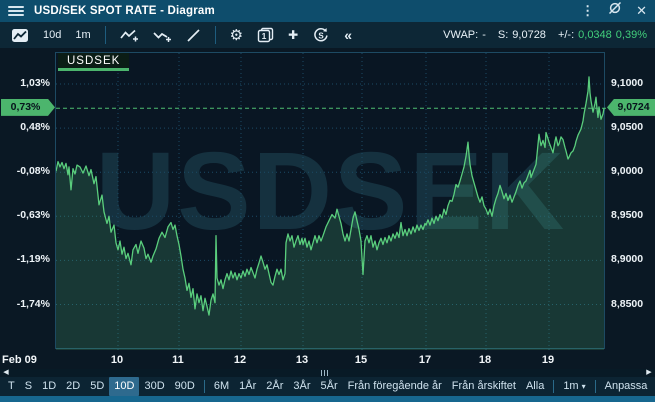  What do you see at coordinates (184, 386) in the screenshot?
I see `period-button-90d: 90D` at bounding box center [184, 386].